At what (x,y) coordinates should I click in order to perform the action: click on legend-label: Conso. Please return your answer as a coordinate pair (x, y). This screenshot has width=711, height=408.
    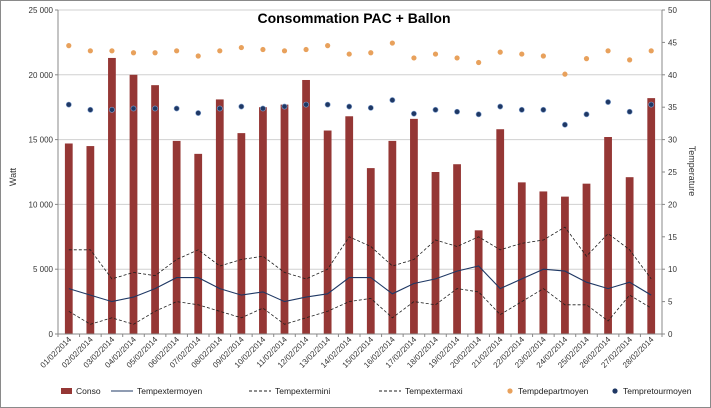
    Looking at the image, I should click on (88, 391).